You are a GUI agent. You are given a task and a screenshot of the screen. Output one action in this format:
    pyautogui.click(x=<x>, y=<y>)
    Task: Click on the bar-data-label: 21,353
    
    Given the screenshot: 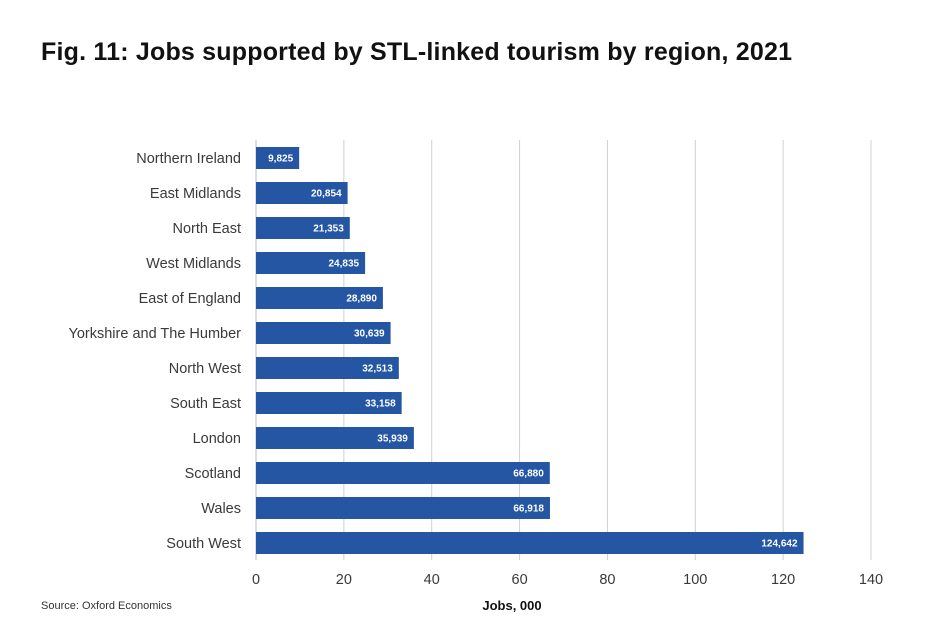 What is the action you would take?
    pyautogui.click(x=328, y=229)
    